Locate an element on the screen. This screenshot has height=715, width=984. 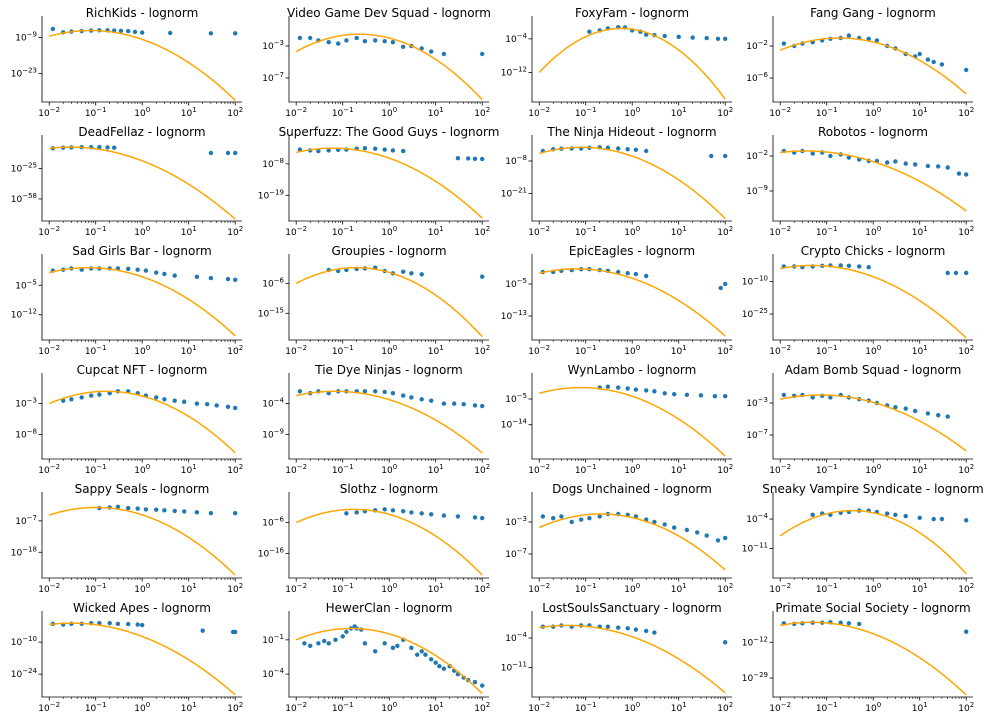
y-tick-label: 10⁻¹⁰ is located at coordinates (24, 641).